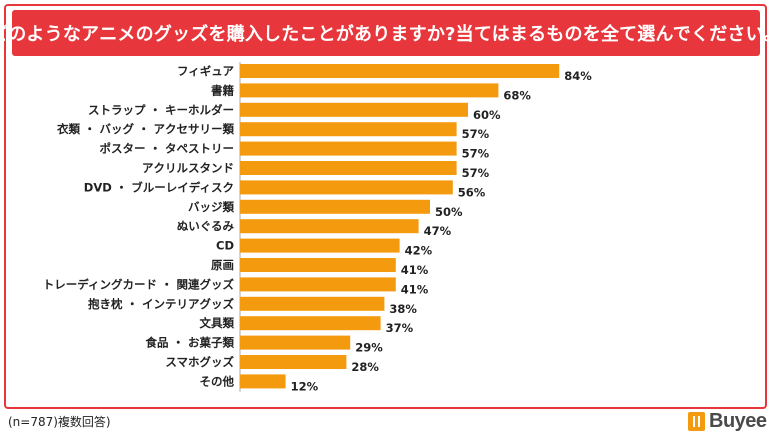 The width and height of the screenshot is (772, 444). I want to click on category-label: 文具類, so click(217, 323).